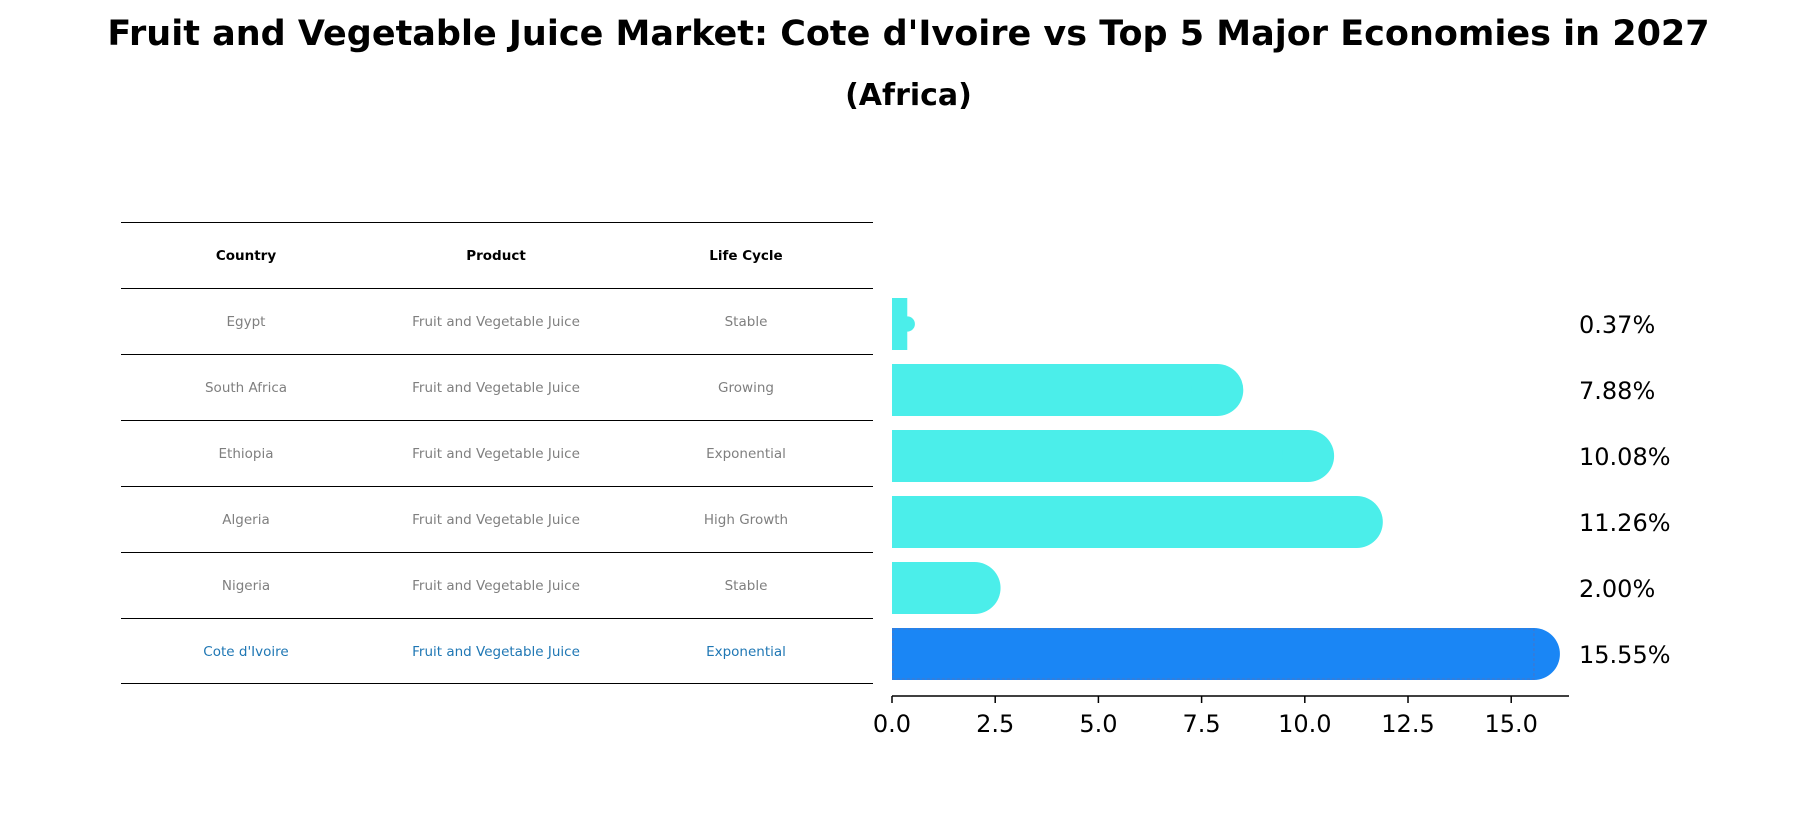 The width and height of the screenshot is (1817, 823). Describe the element at coordinates (246, 586) in the screenshot. I see `cell-country: Nigeria` at that location.